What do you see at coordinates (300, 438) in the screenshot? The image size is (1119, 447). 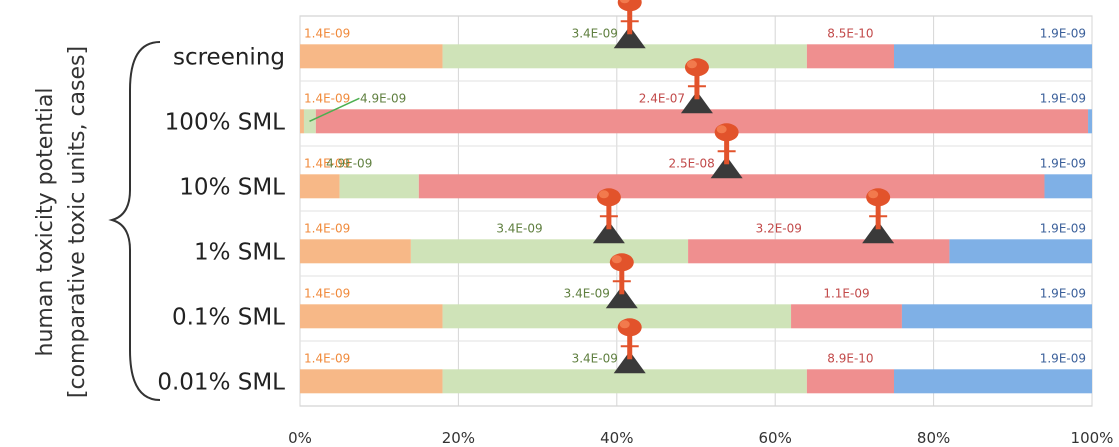 I see `x-tick-label: 0%` at bounding box center [300, 438].